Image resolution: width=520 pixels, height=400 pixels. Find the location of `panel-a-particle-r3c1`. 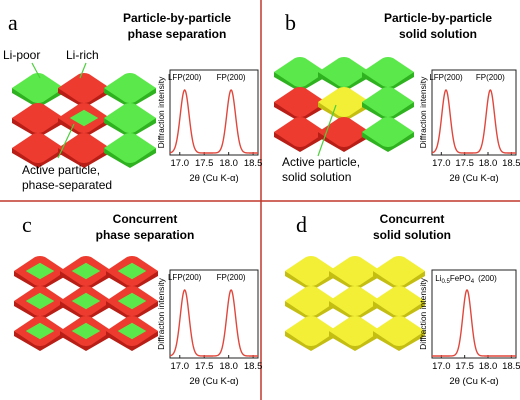

panel-a-particle-r3c1 is located at coordinates (38, 150).